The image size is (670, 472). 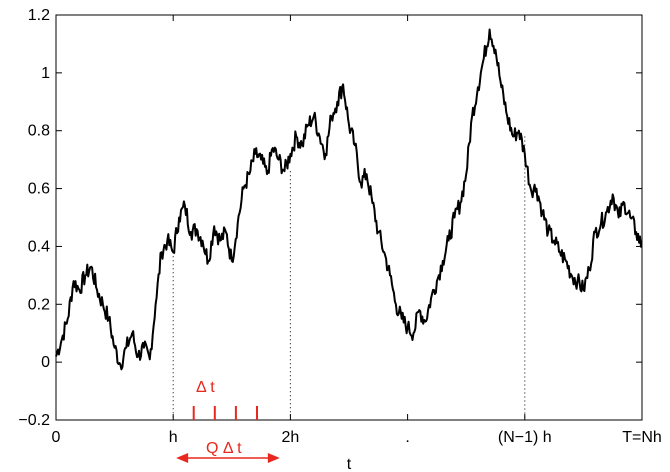 What do you see at coordinates (182, 458) in the screenshot?
I see `arrowhead-left-icon` at bounding box center [182, 458].